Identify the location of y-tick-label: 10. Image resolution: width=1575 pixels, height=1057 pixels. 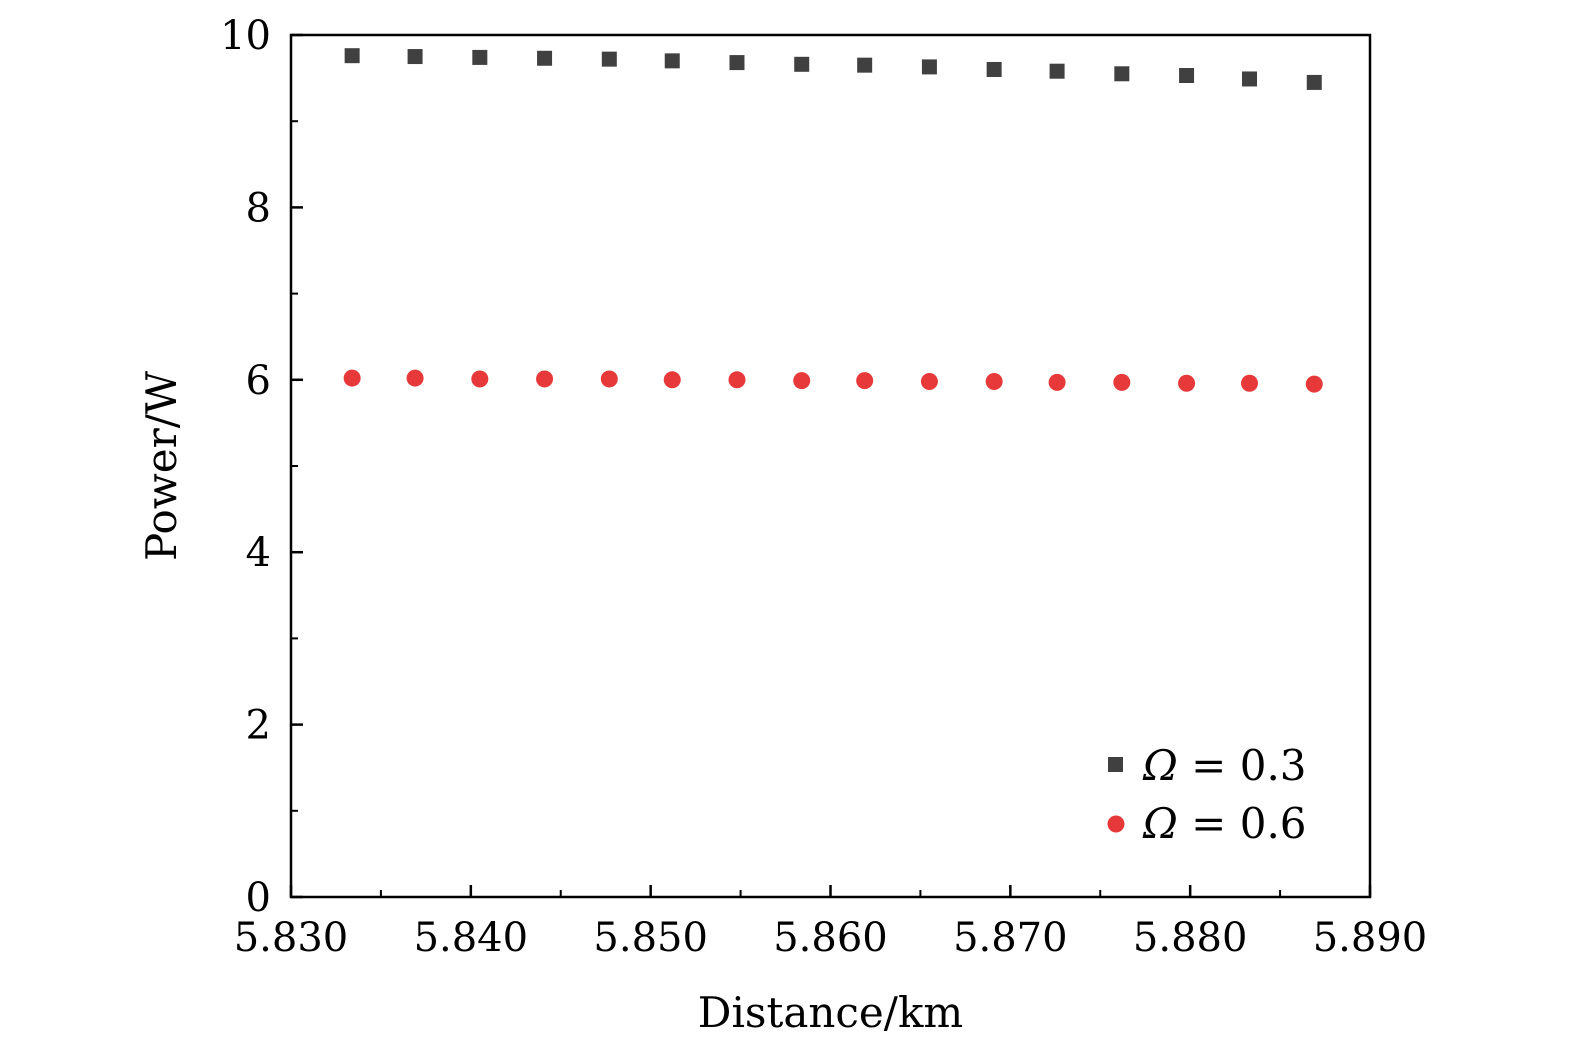
(245, 36).